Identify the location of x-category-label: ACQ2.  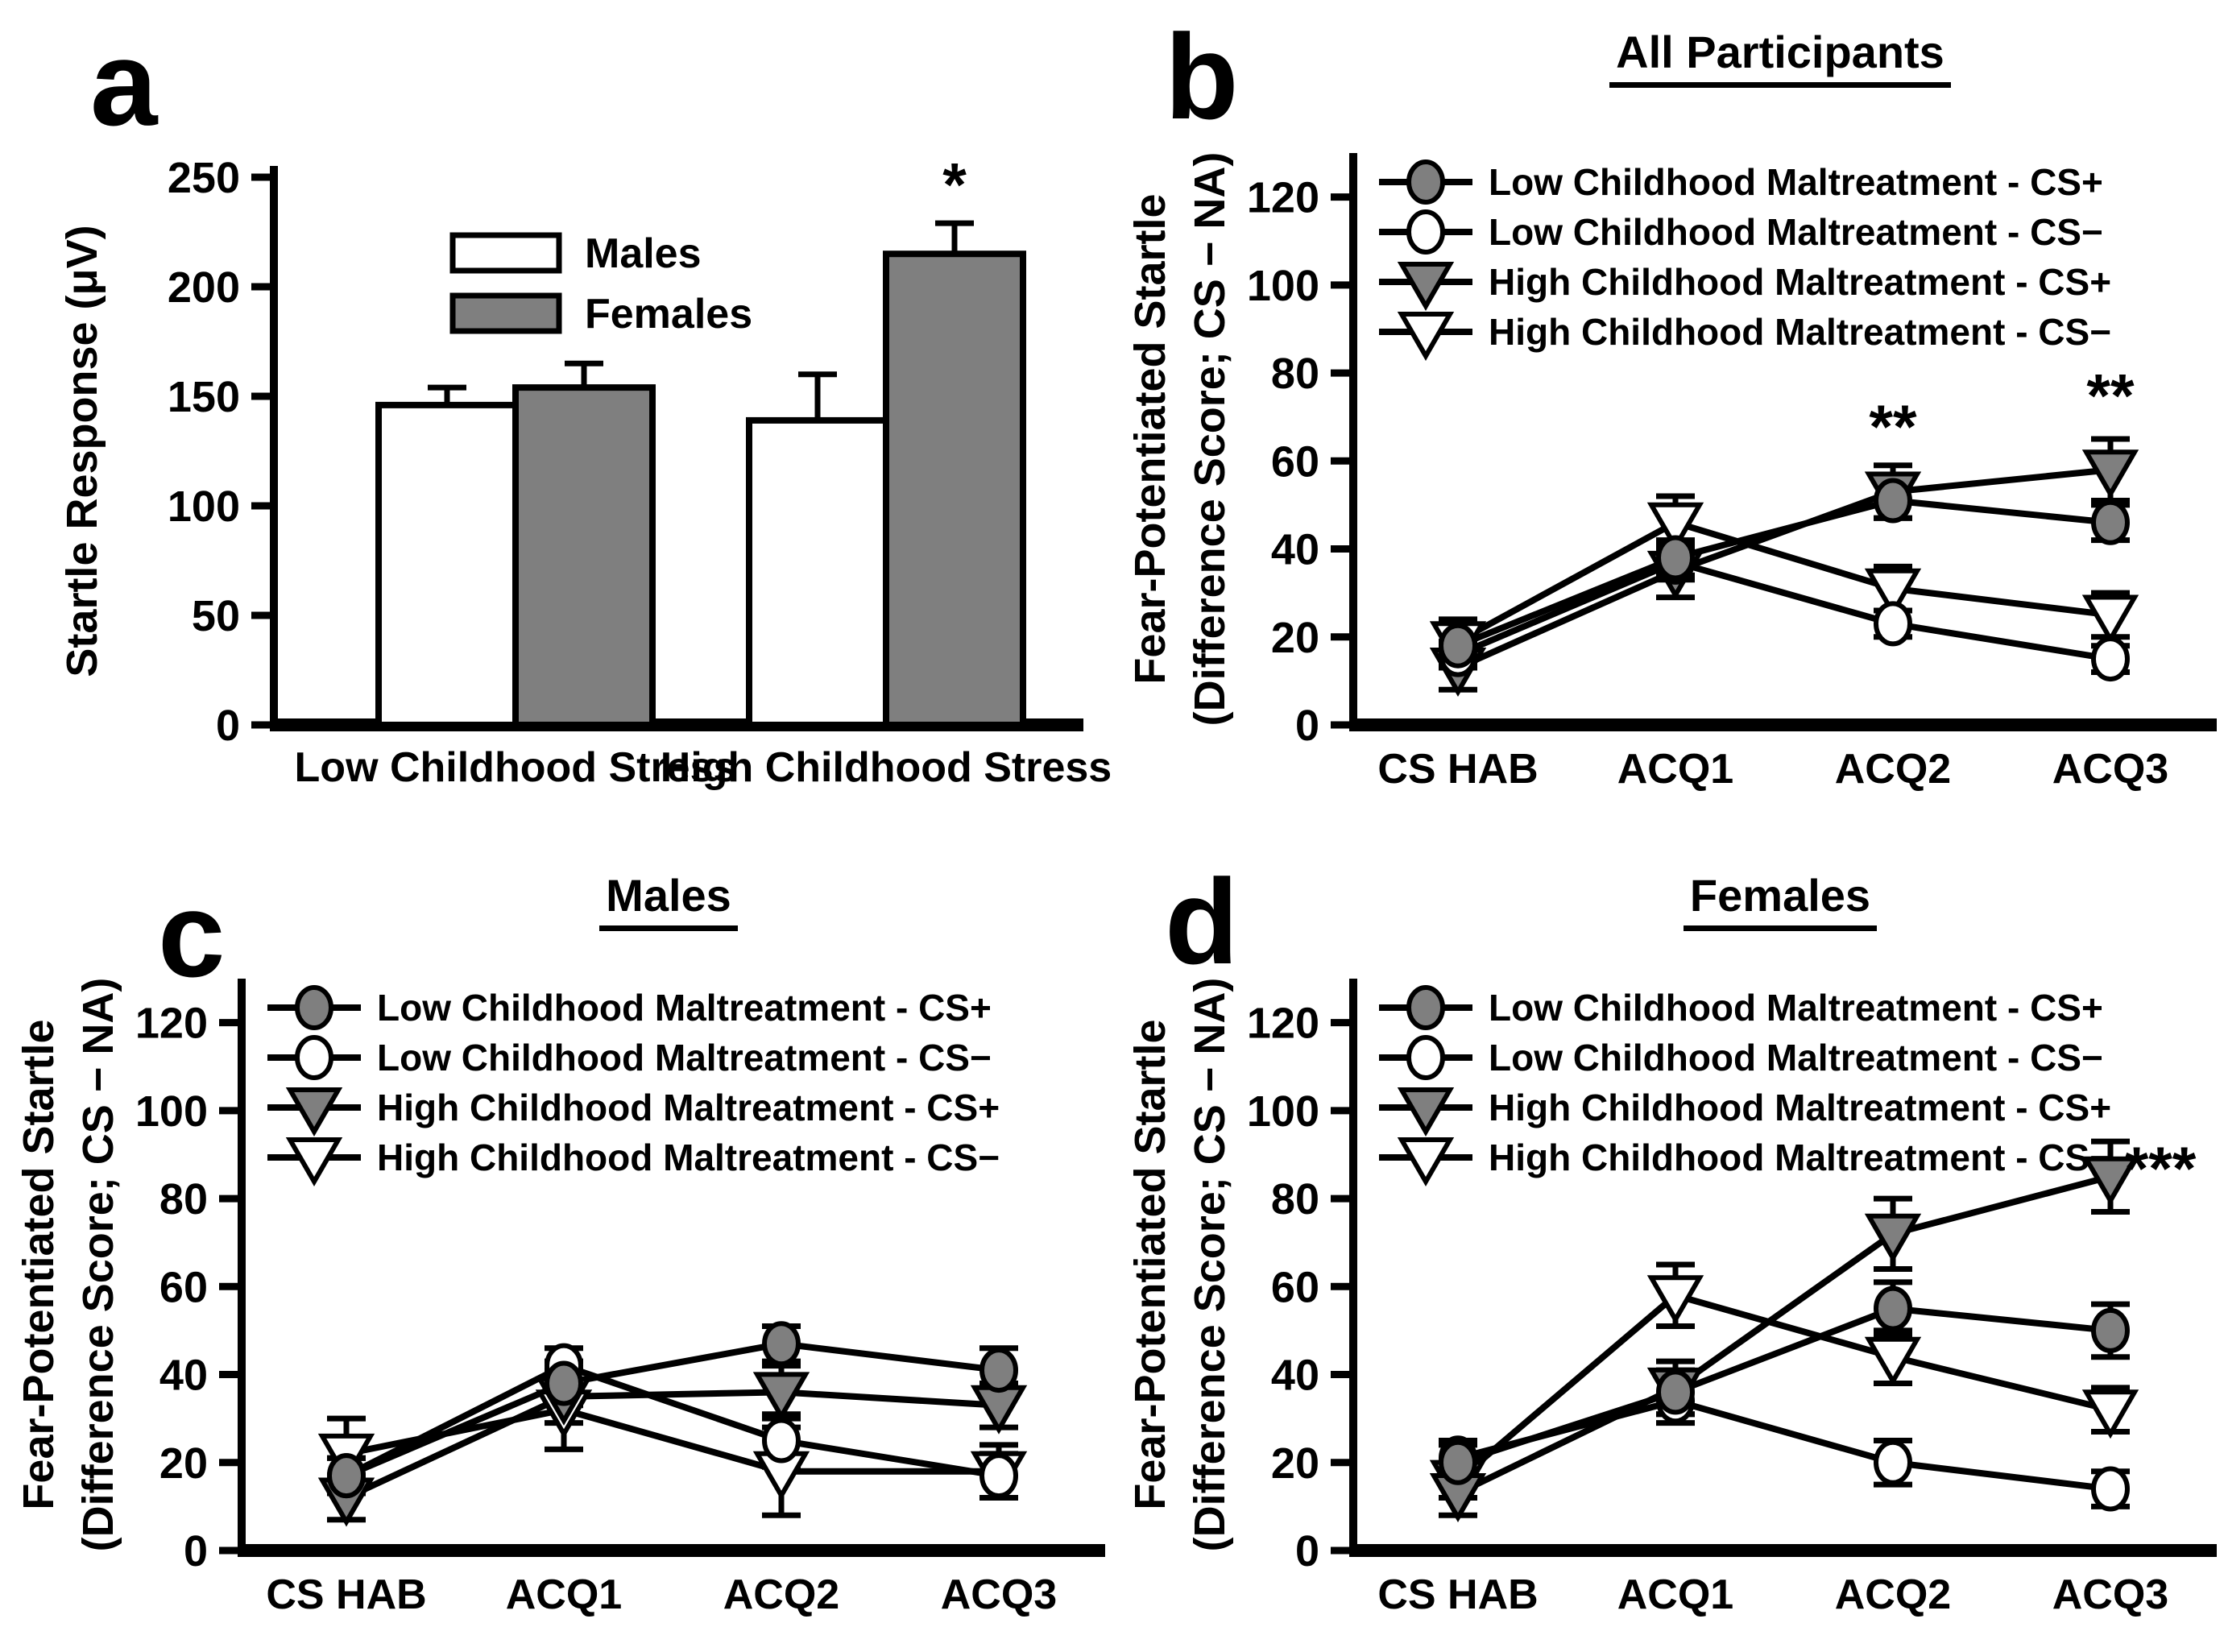
(1893, 769).